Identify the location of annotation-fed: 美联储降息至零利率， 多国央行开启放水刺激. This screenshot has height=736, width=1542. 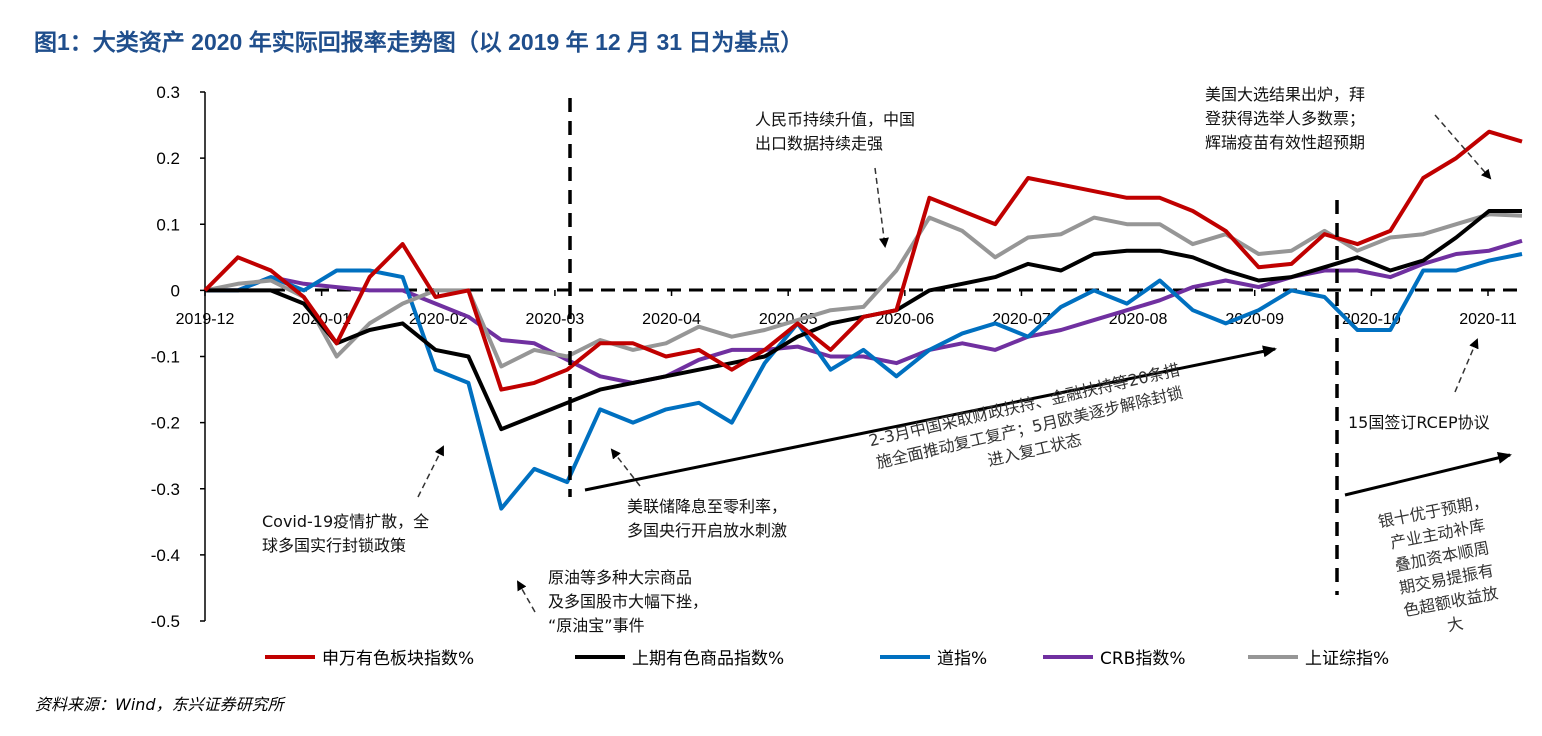
(698, 494).